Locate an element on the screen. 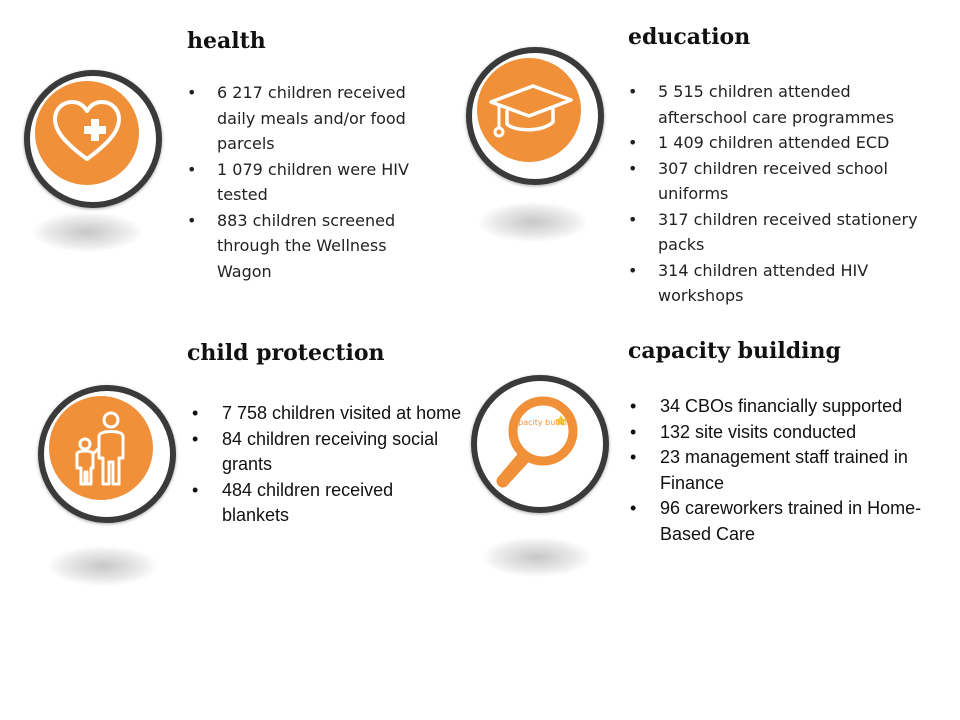 The height and width of the screenshot is (720, 960). health-title: health is located at coordinates (226, 41).